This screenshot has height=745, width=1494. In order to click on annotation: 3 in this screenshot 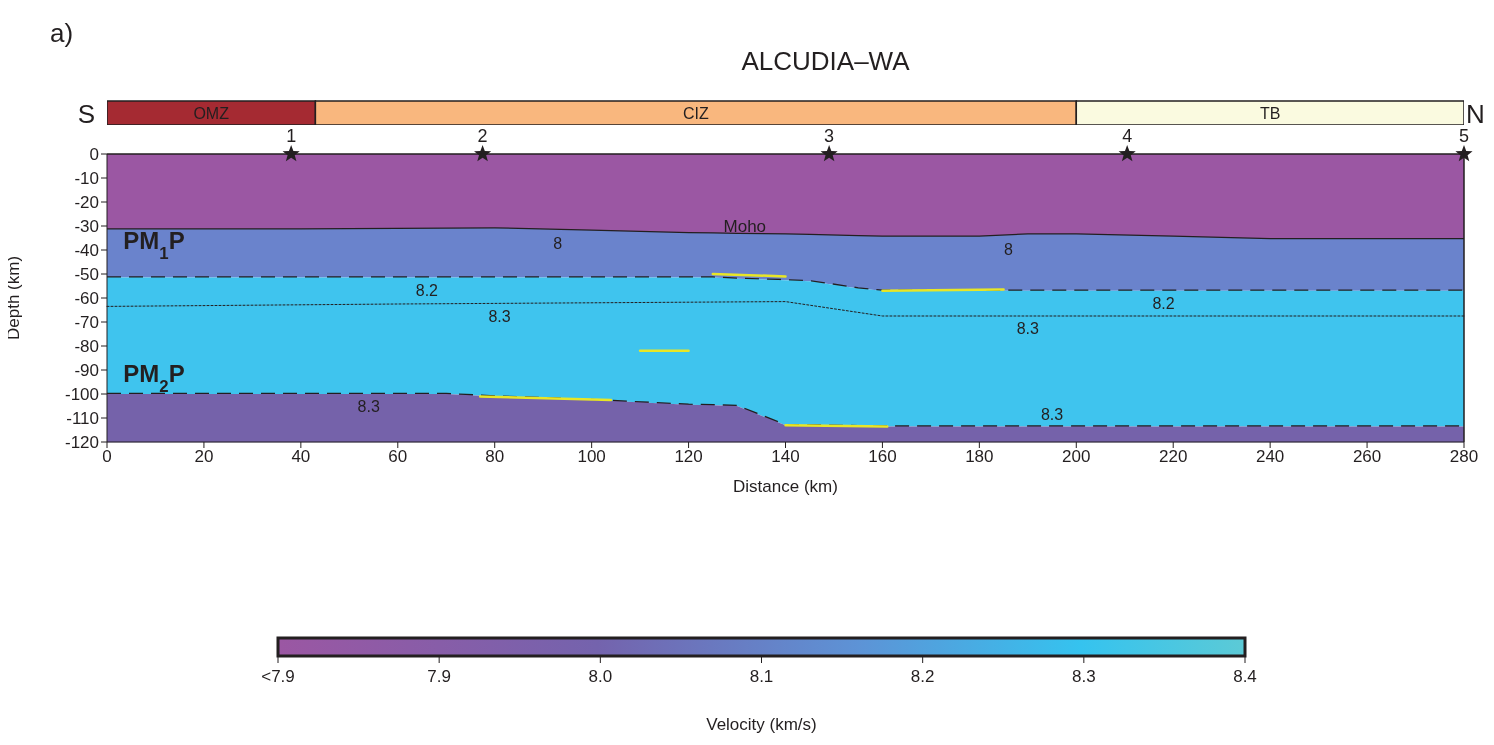, I will do `click(829, 136)`.